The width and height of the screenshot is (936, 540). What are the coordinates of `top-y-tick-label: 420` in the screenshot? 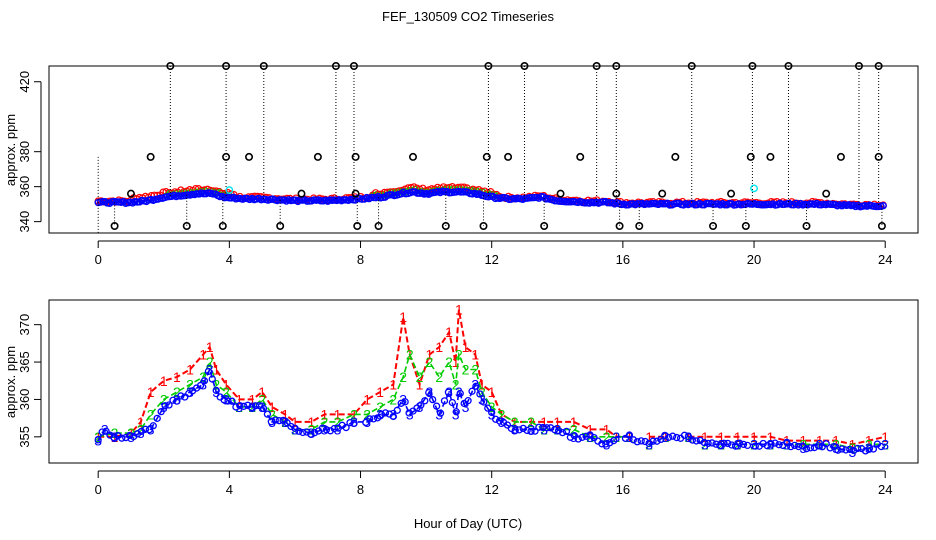 It's located at (24, 82).